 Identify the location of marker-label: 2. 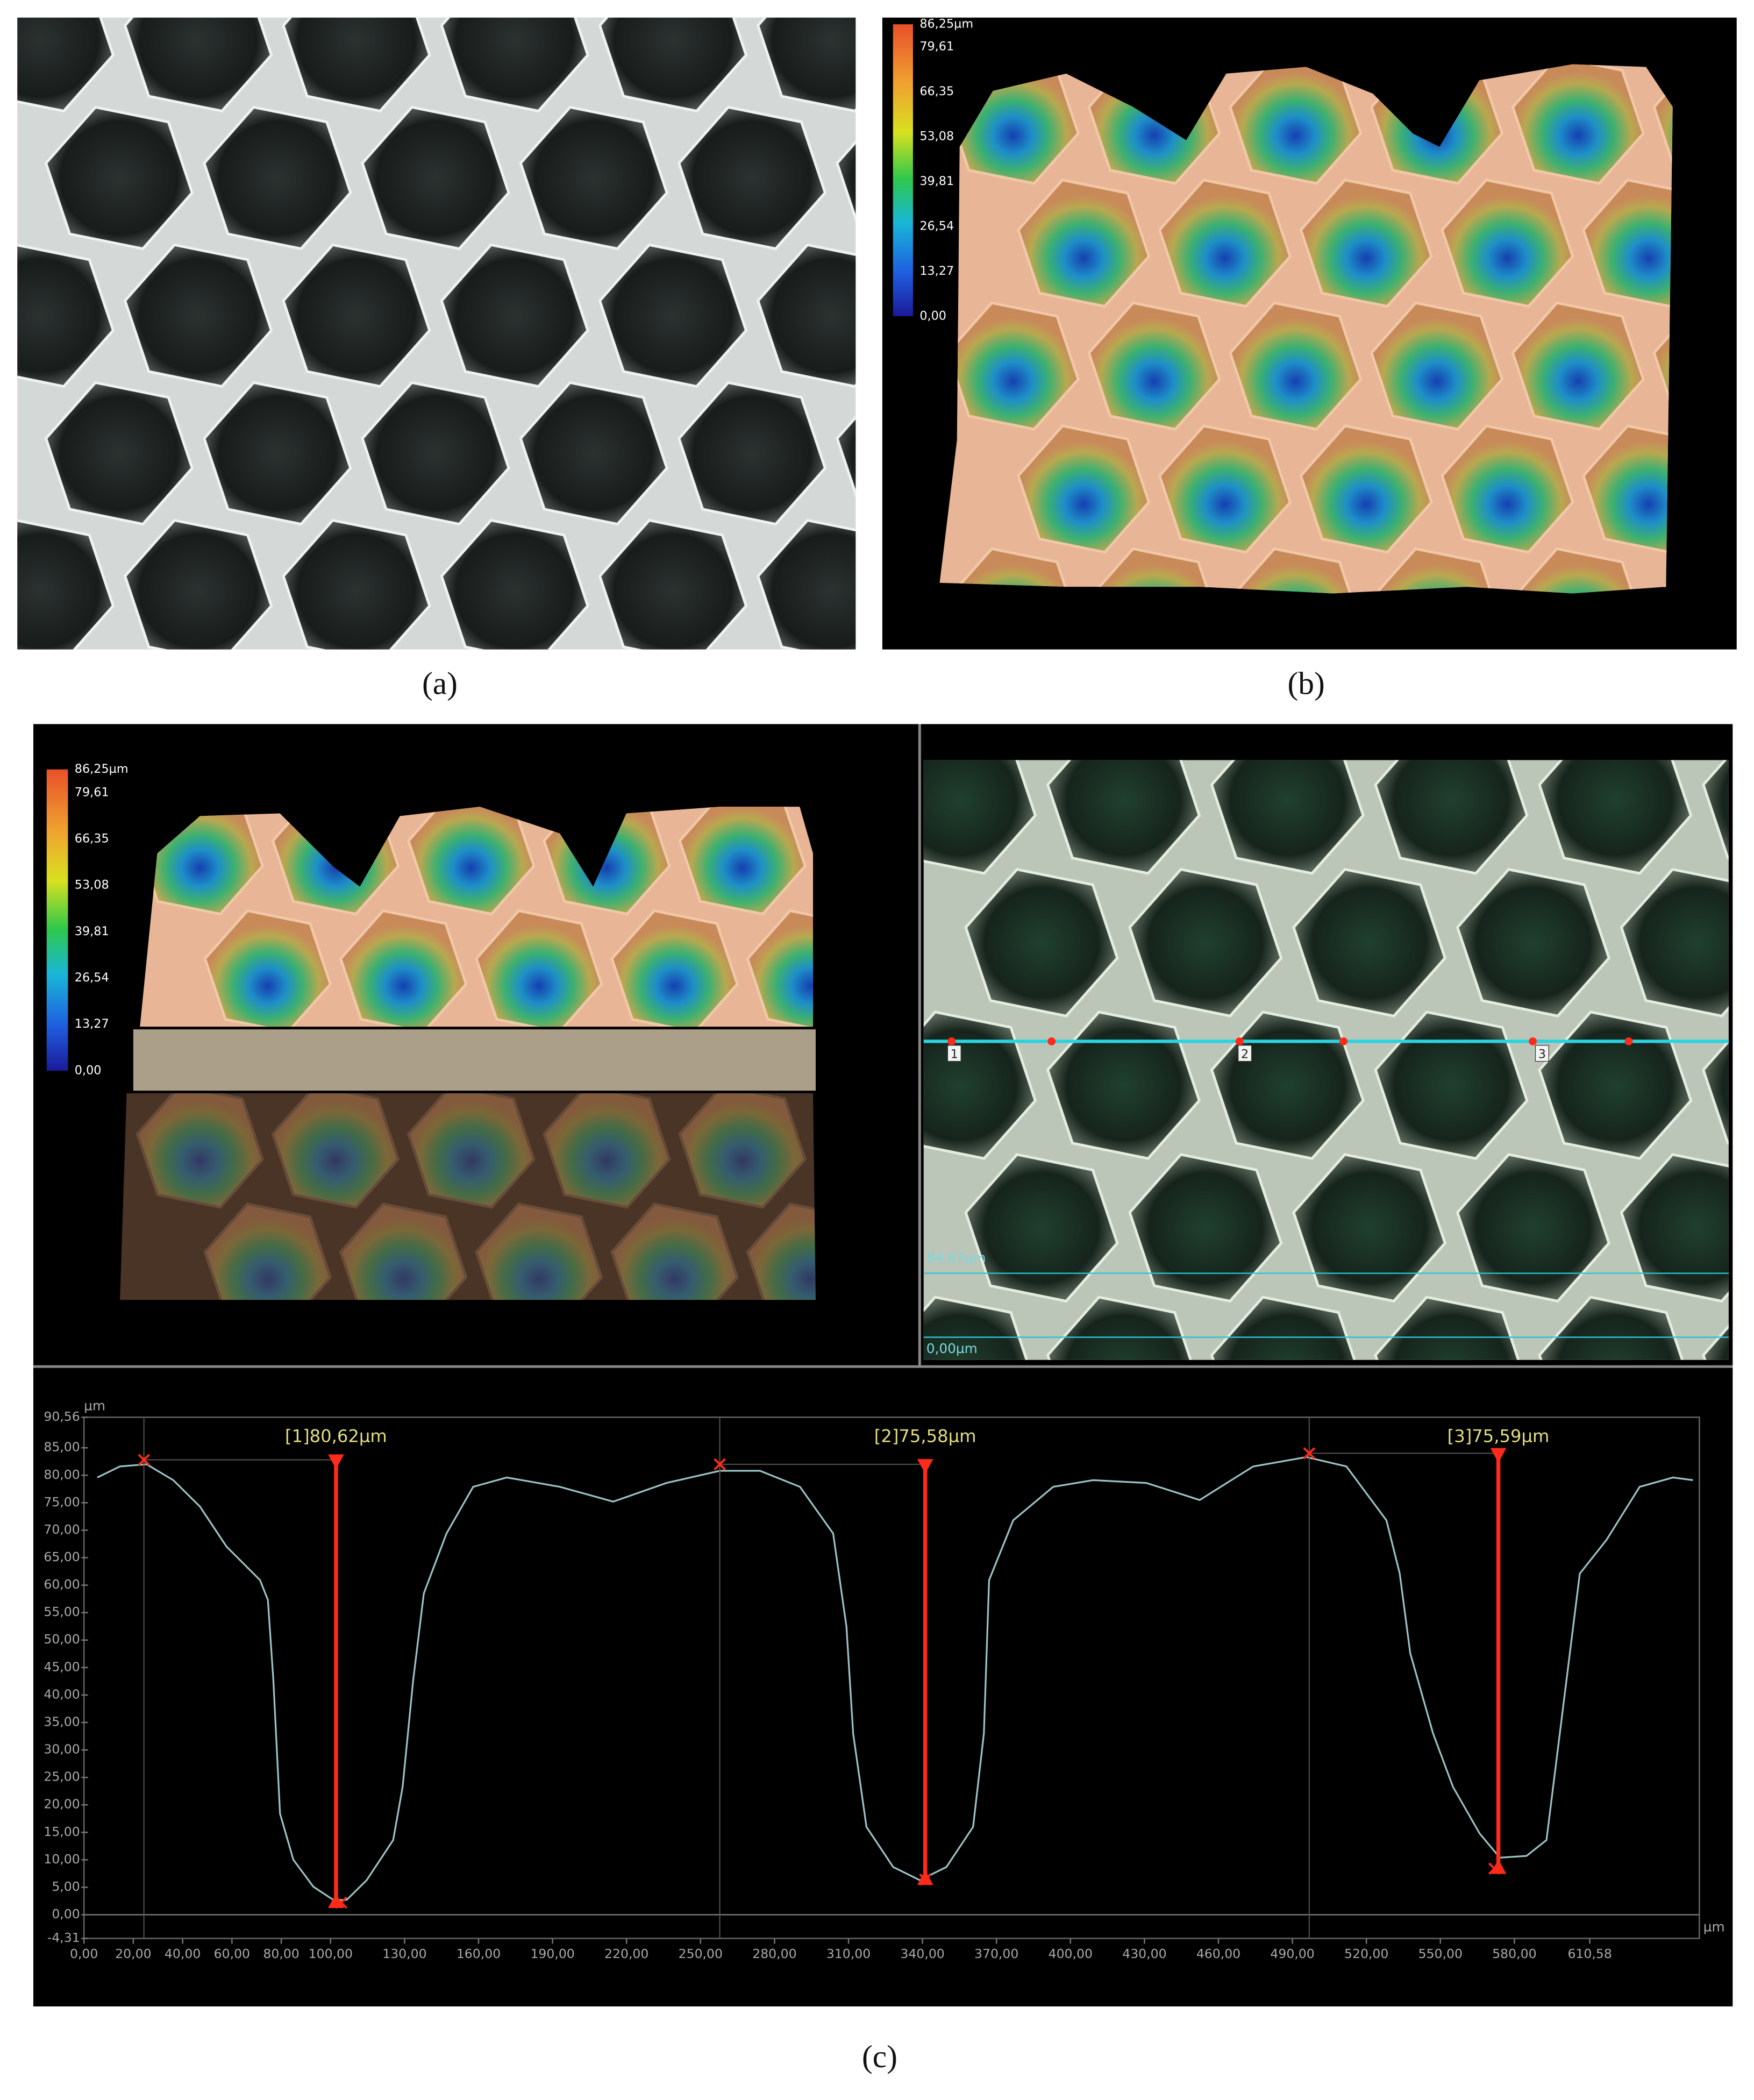
(1245, 1055).